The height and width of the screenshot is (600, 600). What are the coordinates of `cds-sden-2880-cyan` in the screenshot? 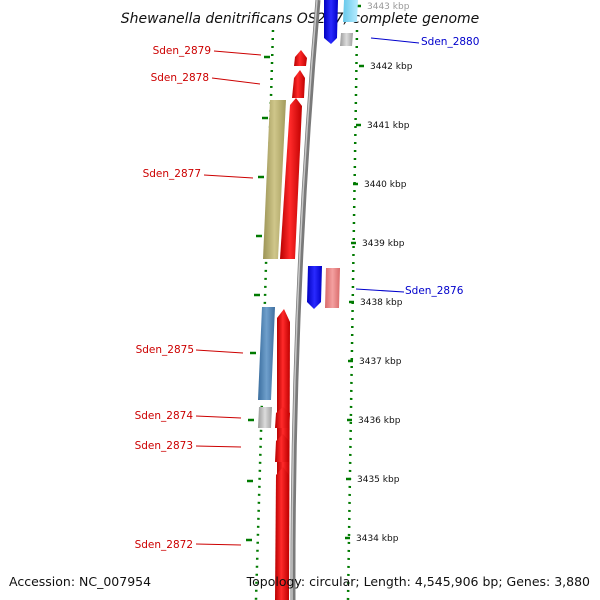 It's located at (350, 11).